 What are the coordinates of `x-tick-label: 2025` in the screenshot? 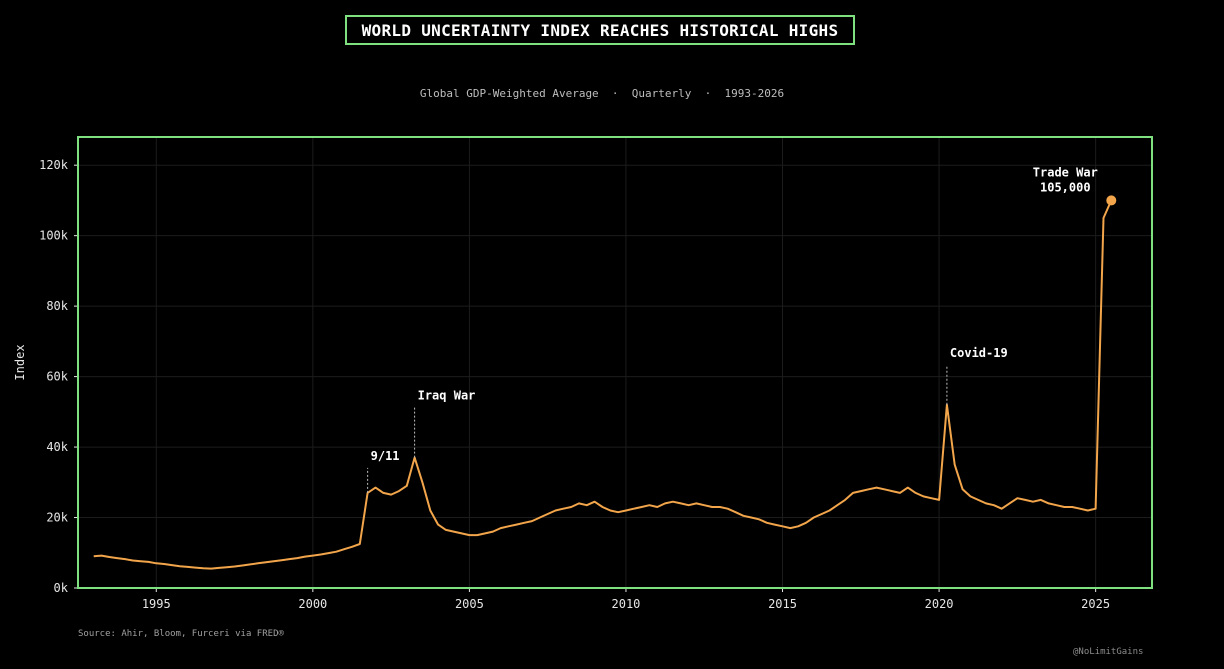 It's located at (1095, 604).